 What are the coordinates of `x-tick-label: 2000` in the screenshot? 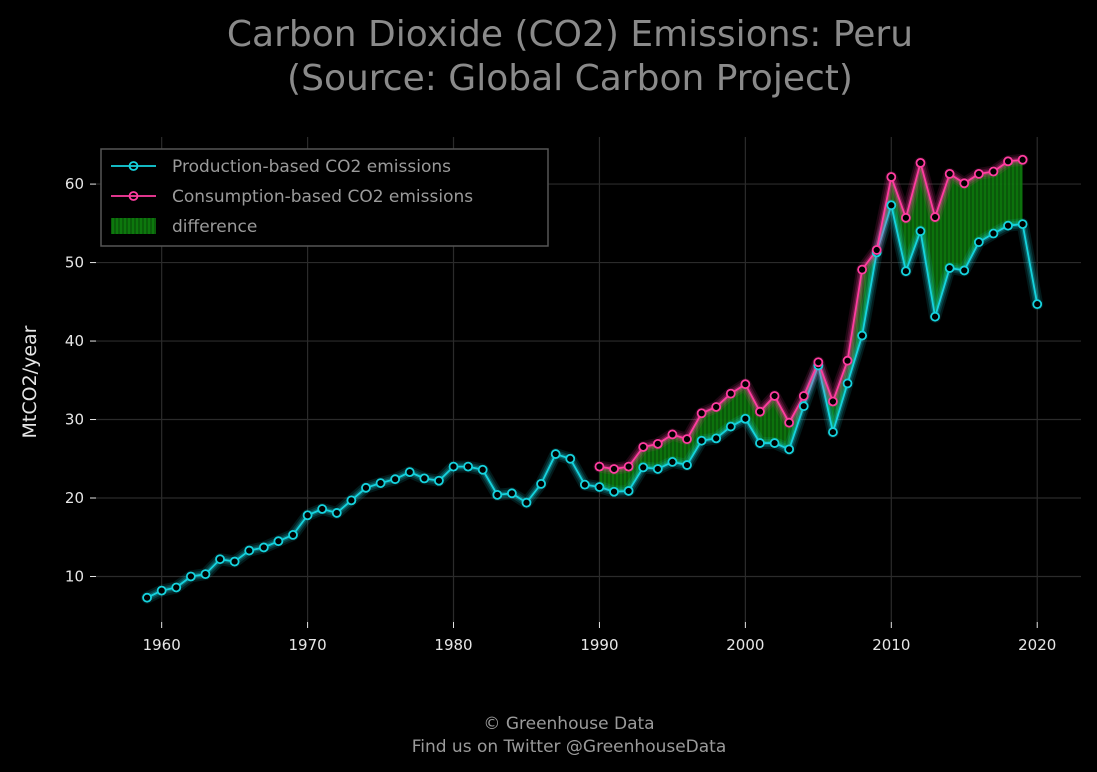 It's located at (745, 645).